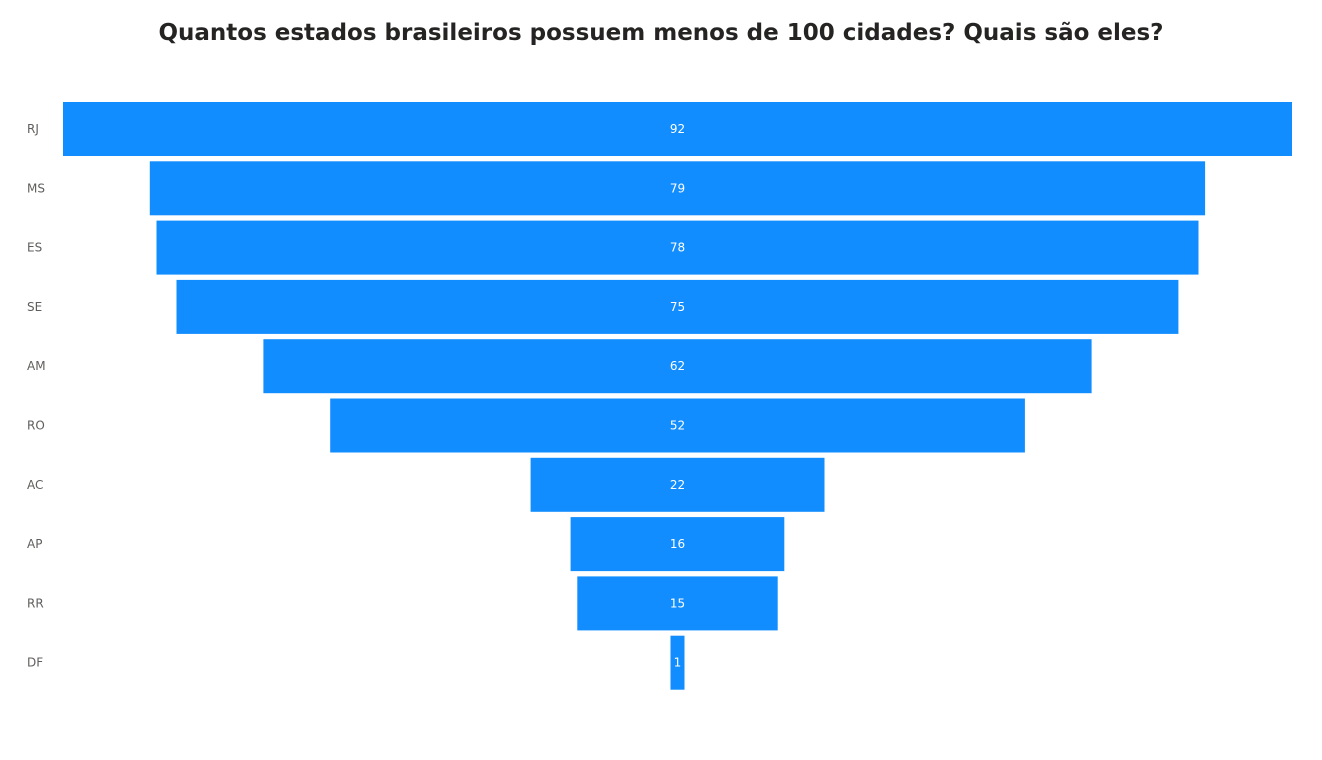 The height and width of the screenshot is (760, 1322). I want to click on value-label-es: 78, so click(677, 248).